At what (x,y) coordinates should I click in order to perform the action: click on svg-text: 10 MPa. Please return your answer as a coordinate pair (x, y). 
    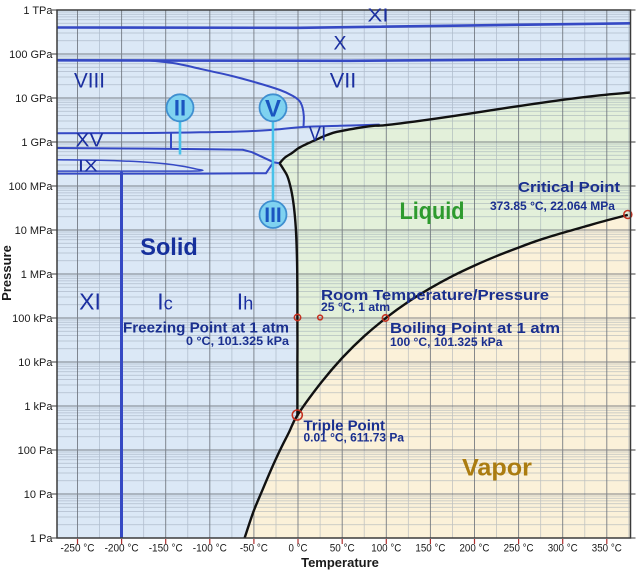
    Looking at the image, I should click on (34, 231).